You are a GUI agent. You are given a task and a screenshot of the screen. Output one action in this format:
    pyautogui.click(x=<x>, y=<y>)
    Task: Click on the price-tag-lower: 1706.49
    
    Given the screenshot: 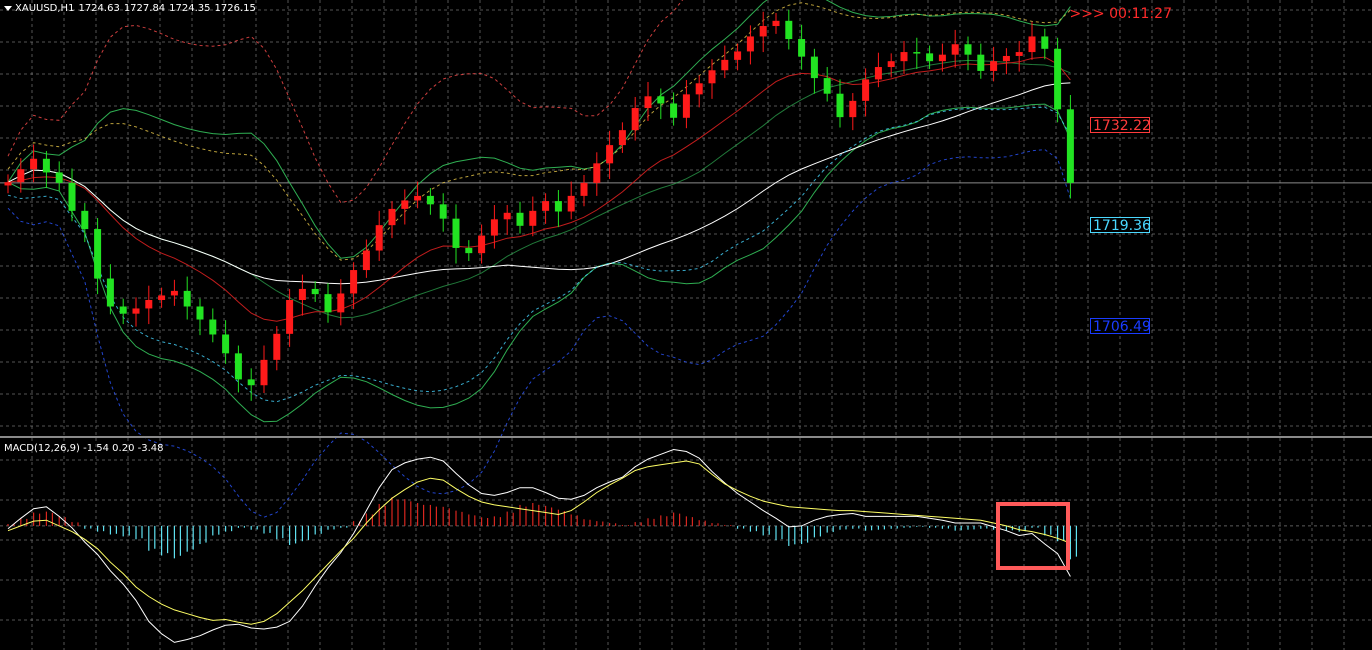 What is the action you would take?
    pyautogui.click(x=1120, y=326)
    